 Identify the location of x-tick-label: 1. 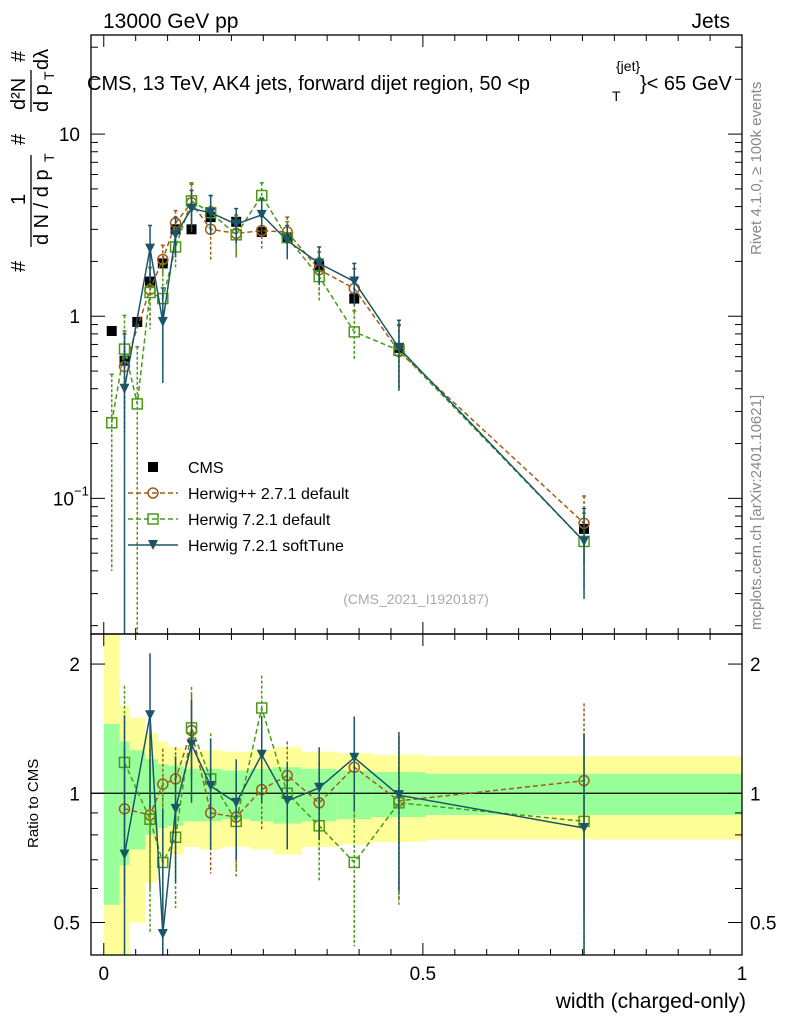
(742, 974).